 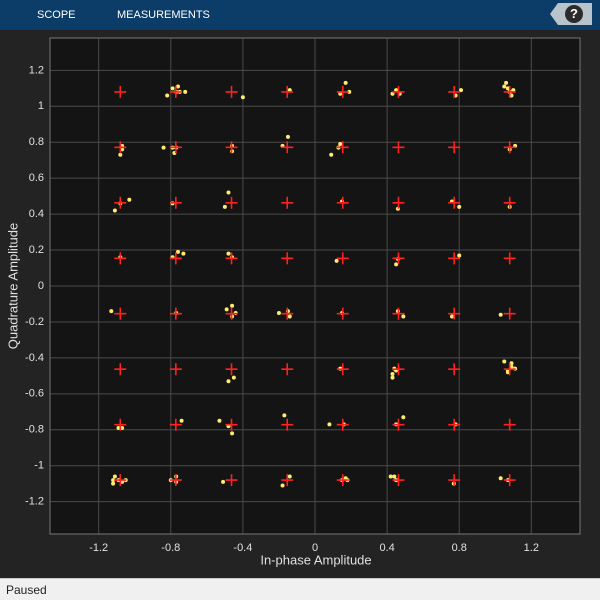 I want to click on y-tick-label: -1, so click(x=39, y=466).